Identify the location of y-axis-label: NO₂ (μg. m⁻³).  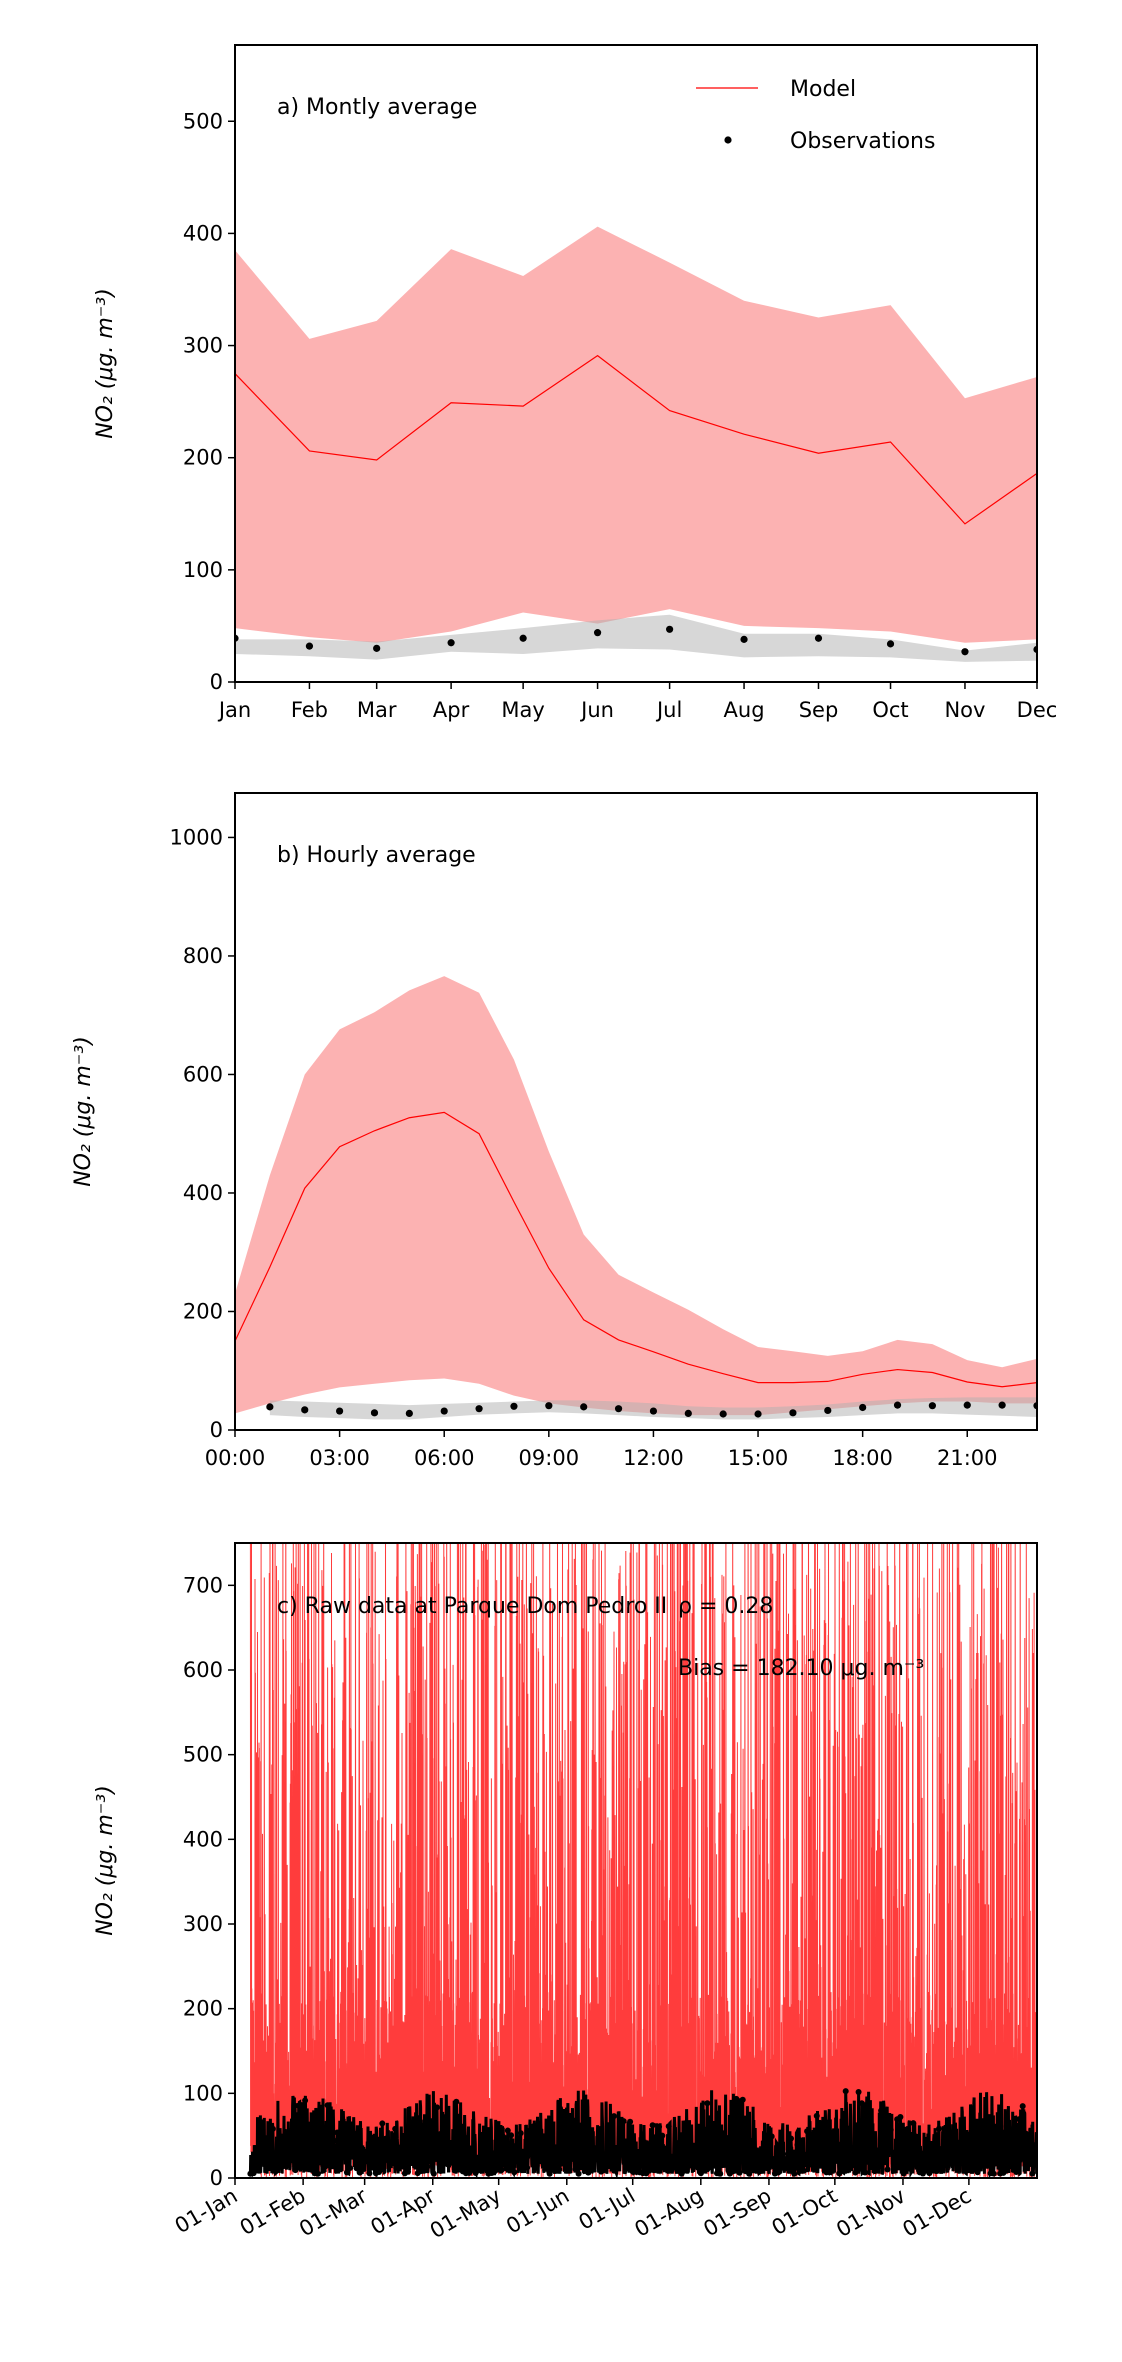
(105, 1860).